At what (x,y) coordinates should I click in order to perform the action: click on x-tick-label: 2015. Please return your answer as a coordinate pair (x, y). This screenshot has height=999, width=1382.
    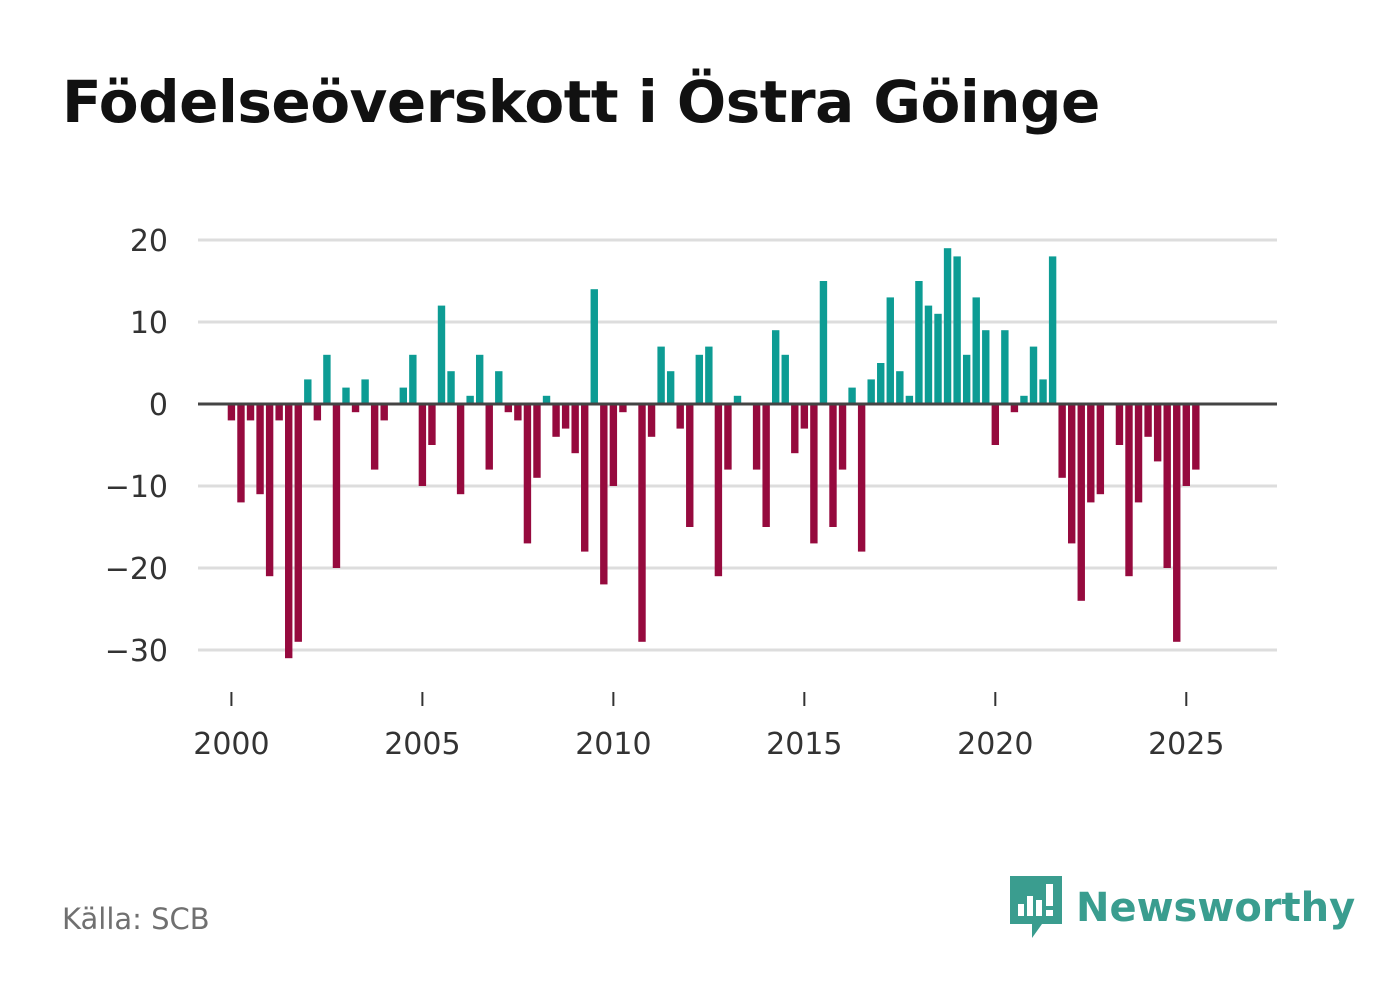
    Looking at the image, I should click on (804, 744).